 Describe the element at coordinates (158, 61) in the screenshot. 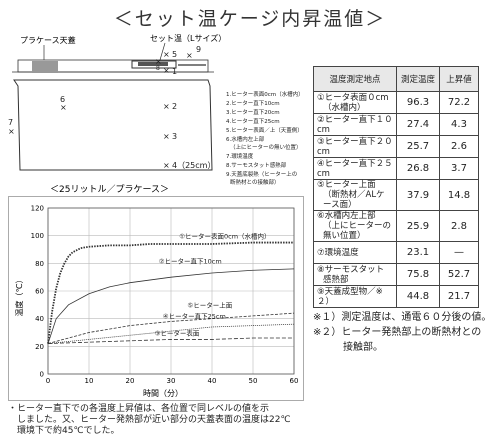

I see `marker-8: ×` at that location.